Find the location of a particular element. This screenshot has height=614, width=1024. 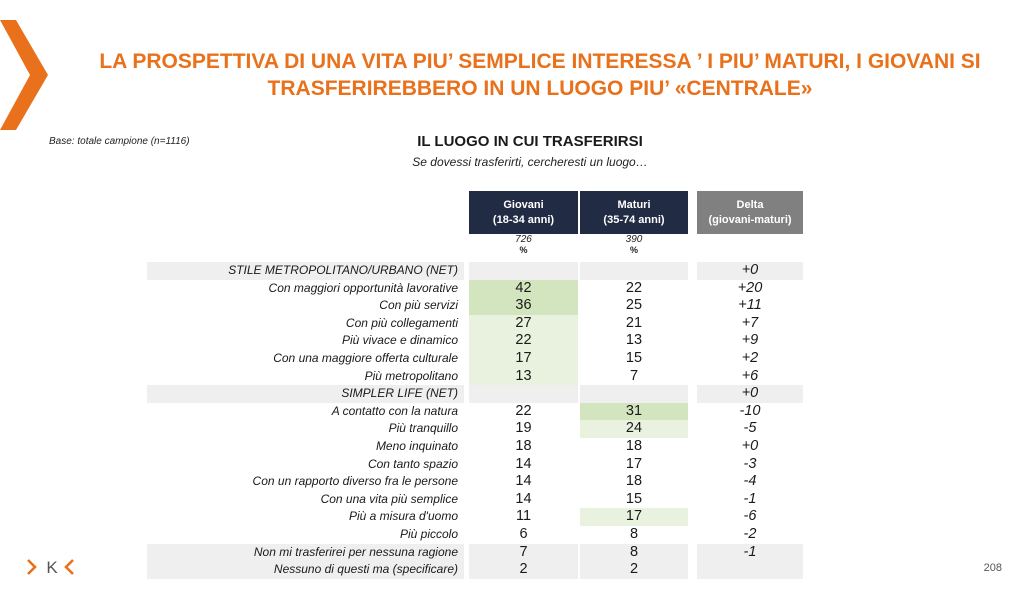

value-giovani: 18 is located at coordinates (523, 446).